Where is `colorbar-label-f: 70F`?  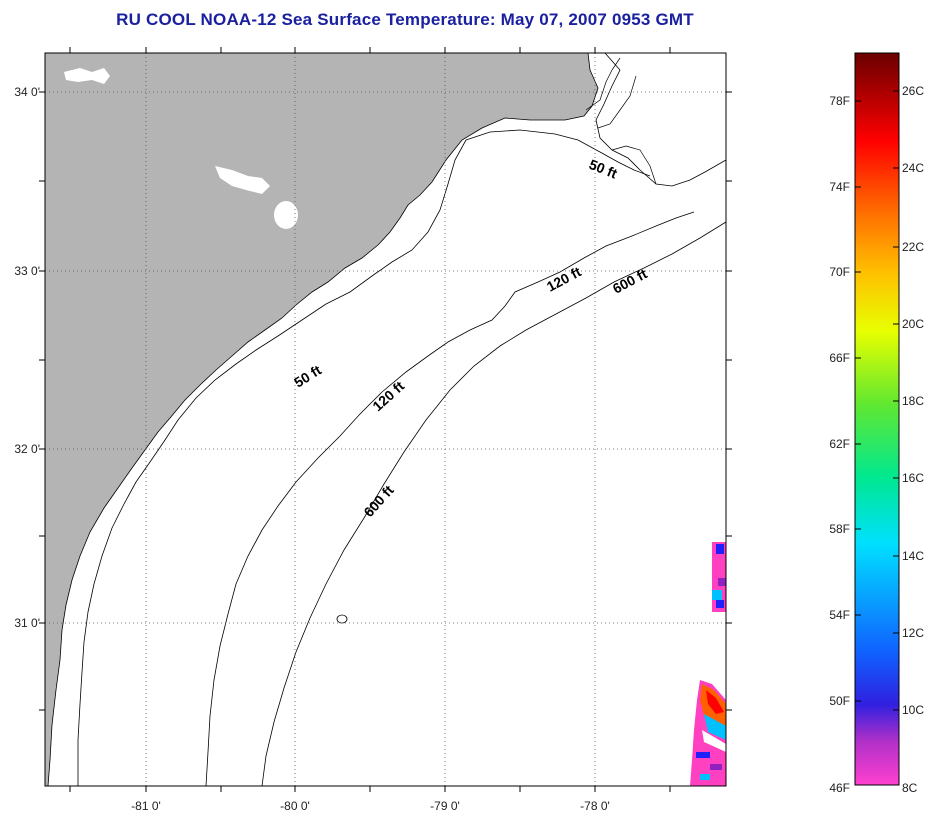
colorbar-label-f: 70F is located at coordinates (839, 272).